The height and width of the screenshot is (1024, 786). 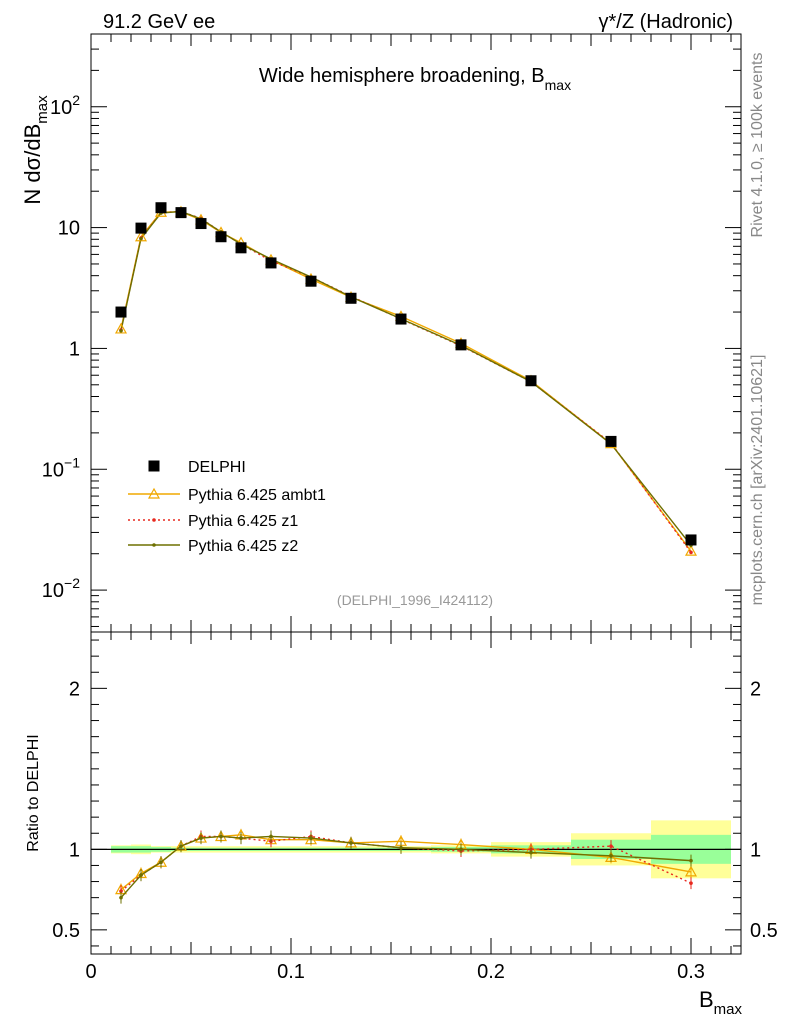 What do you see at coordinates (491, 972) in the screenshot?
I see `x-tick-label: 0.2` at bounding box center [491, 972].